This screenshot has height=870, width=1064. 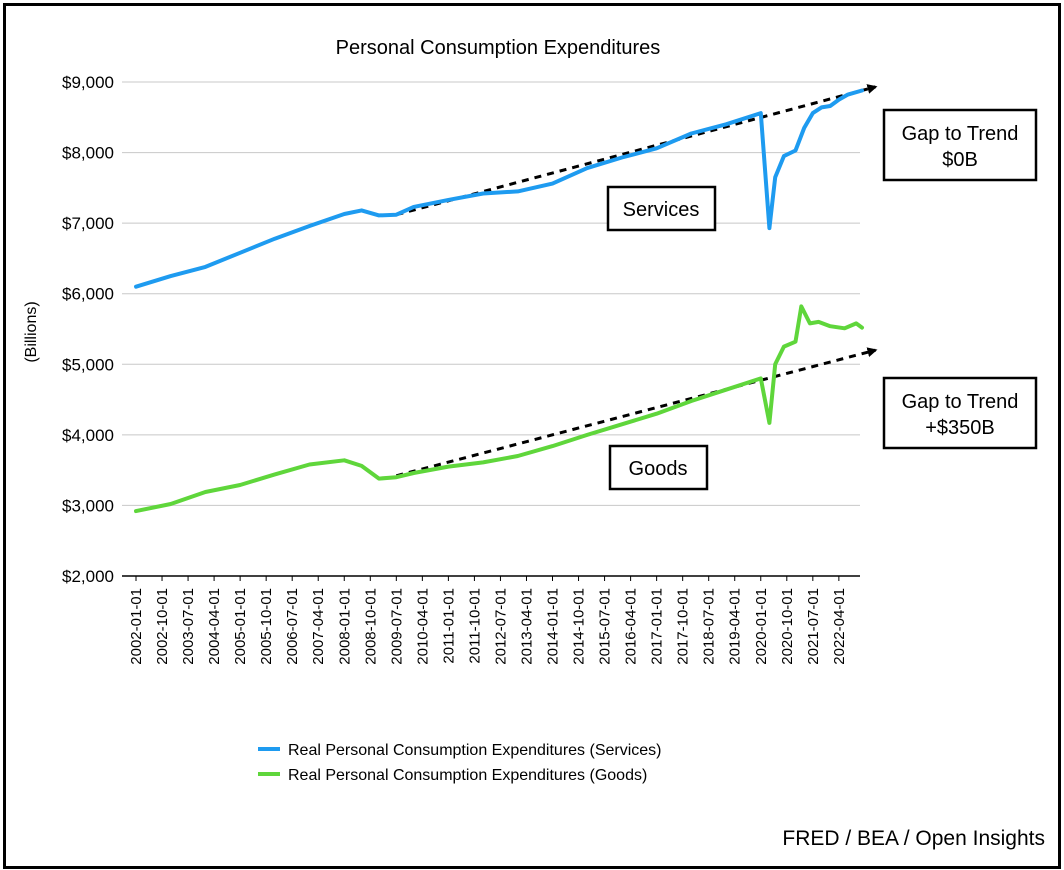 What do you see at coordinates (839, 626) in the screenshot?
I see `x-tick-label: 2022-04-01` at bounding box center [839, 626].